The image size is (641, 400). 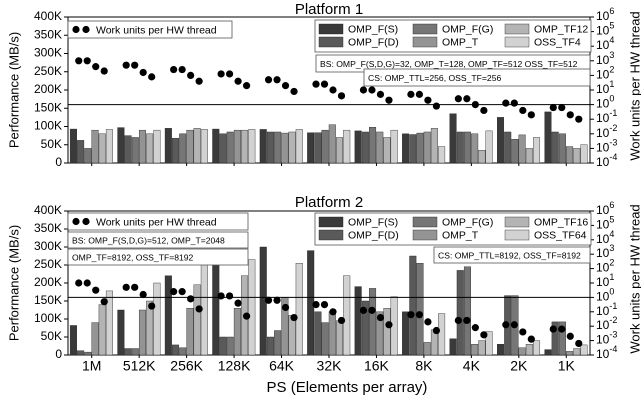 What do you see at coordinates (13, 90) in the screenshot?
I see `y-axis-label: Performance (MB/s)` at bounding box center [13, 90].